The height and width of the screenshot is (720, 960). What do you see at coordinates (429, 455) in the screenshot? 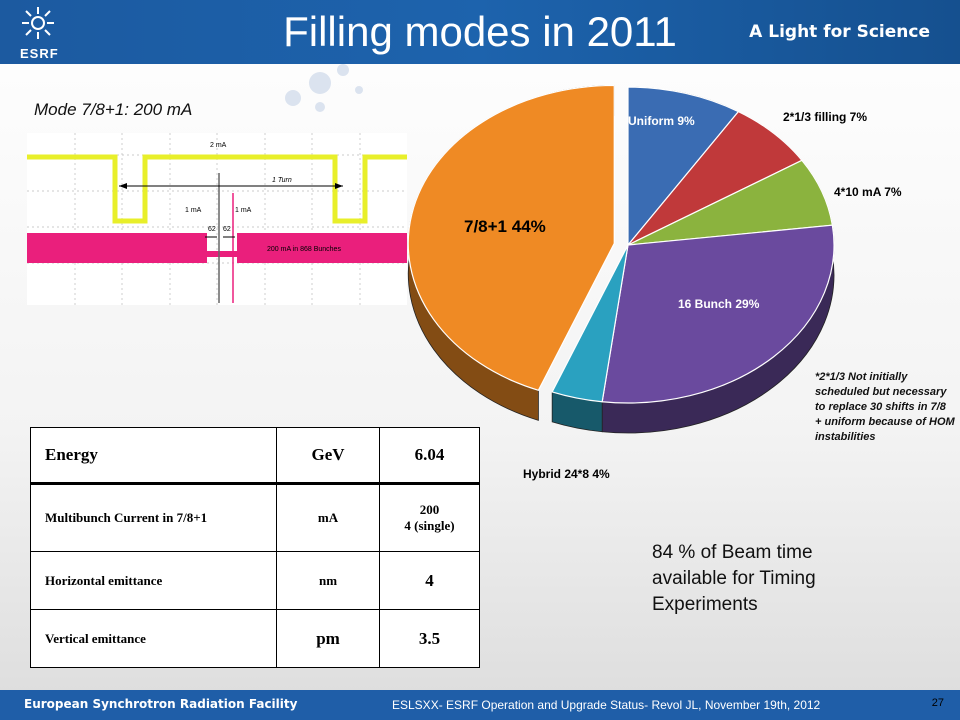
I see `table-cell: 6.04` at bounding box center [429, 455].